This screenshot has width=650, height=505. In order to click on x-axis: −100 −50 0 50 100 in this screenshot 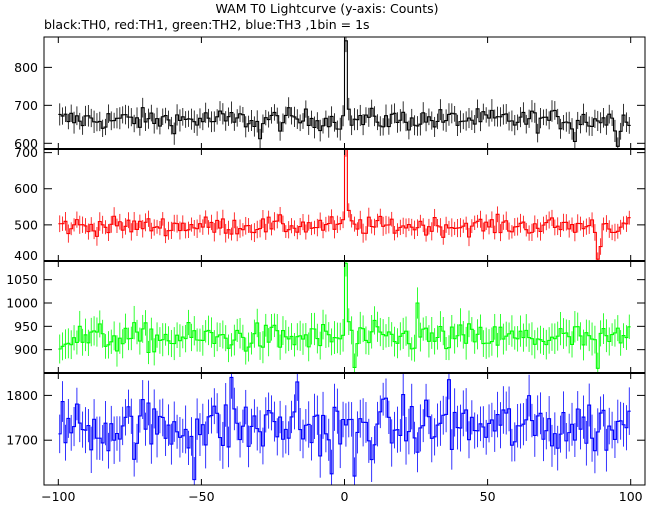, I will do `click(342, 496)`.